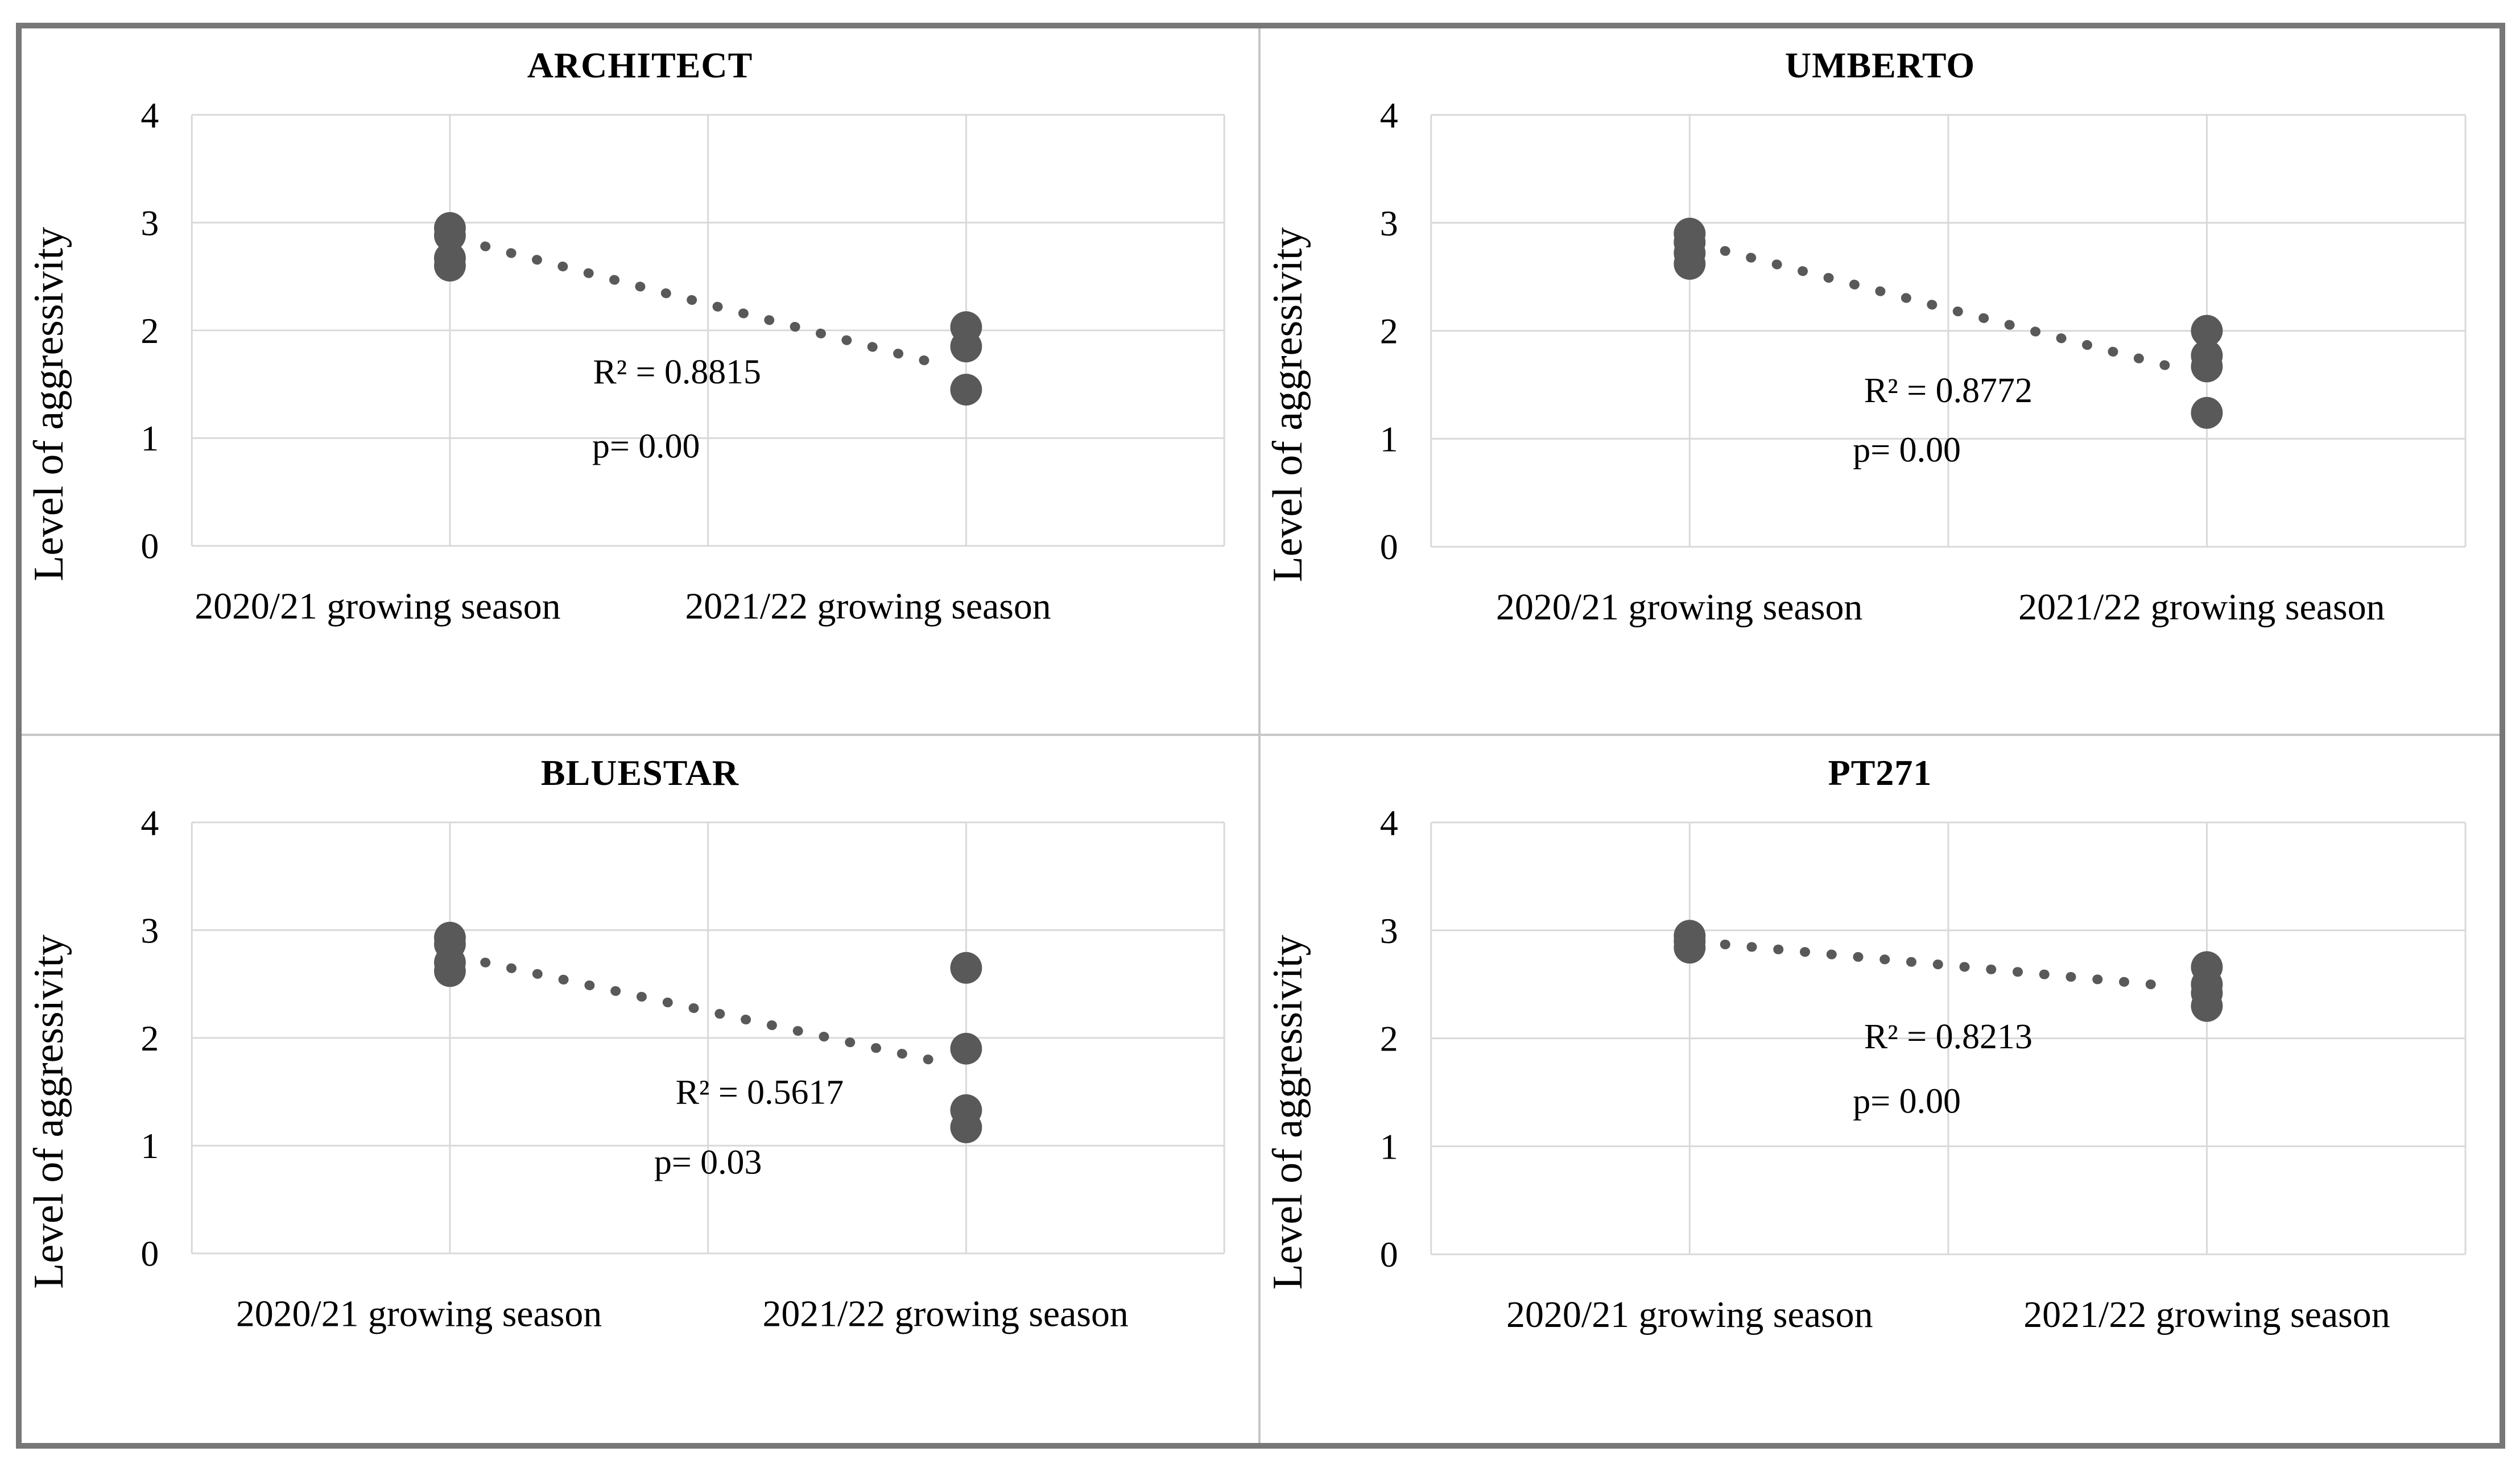  What do you see at coordinates (1948, 390) in the screenshot?
I see `annotation-label: R² = 0.8772` at bounding box center [1948, 390].